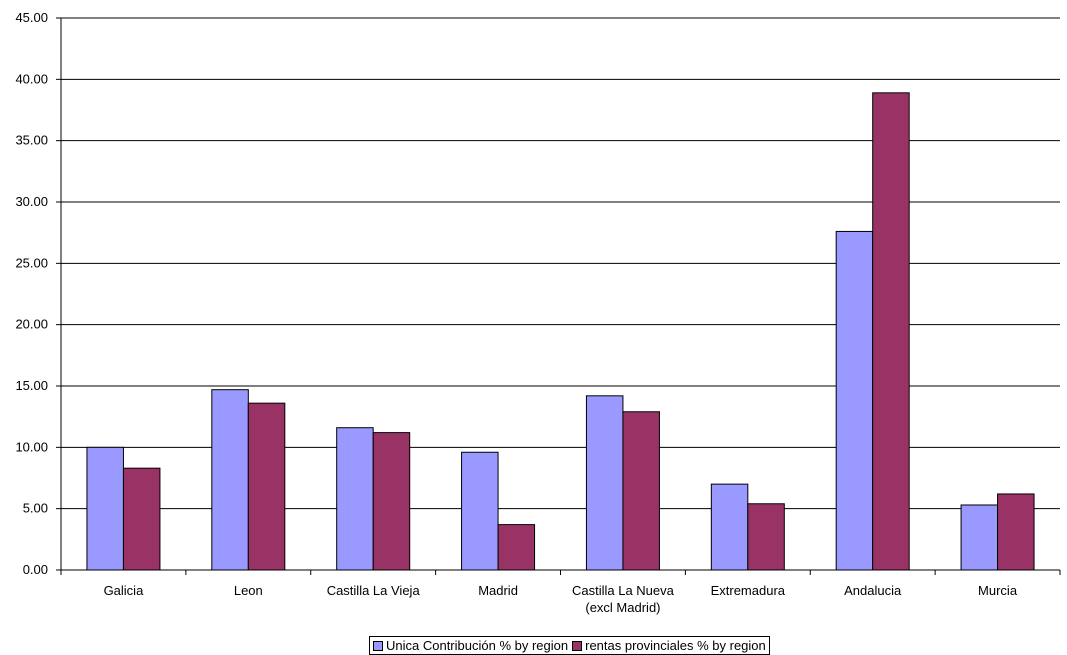 Image resolution: width=1067 pixels, height=655 pixels. I want to click on y-tick-label: 0.00, so click(35, 569).